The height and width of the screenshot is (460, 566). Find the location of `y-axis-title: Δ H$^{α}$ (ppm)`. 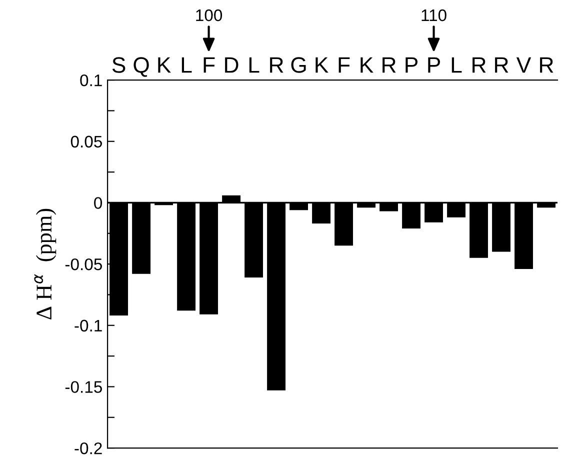

y-axis-title: Δ H$^{α}$ (ppm) is located at coordinates (45, 264).